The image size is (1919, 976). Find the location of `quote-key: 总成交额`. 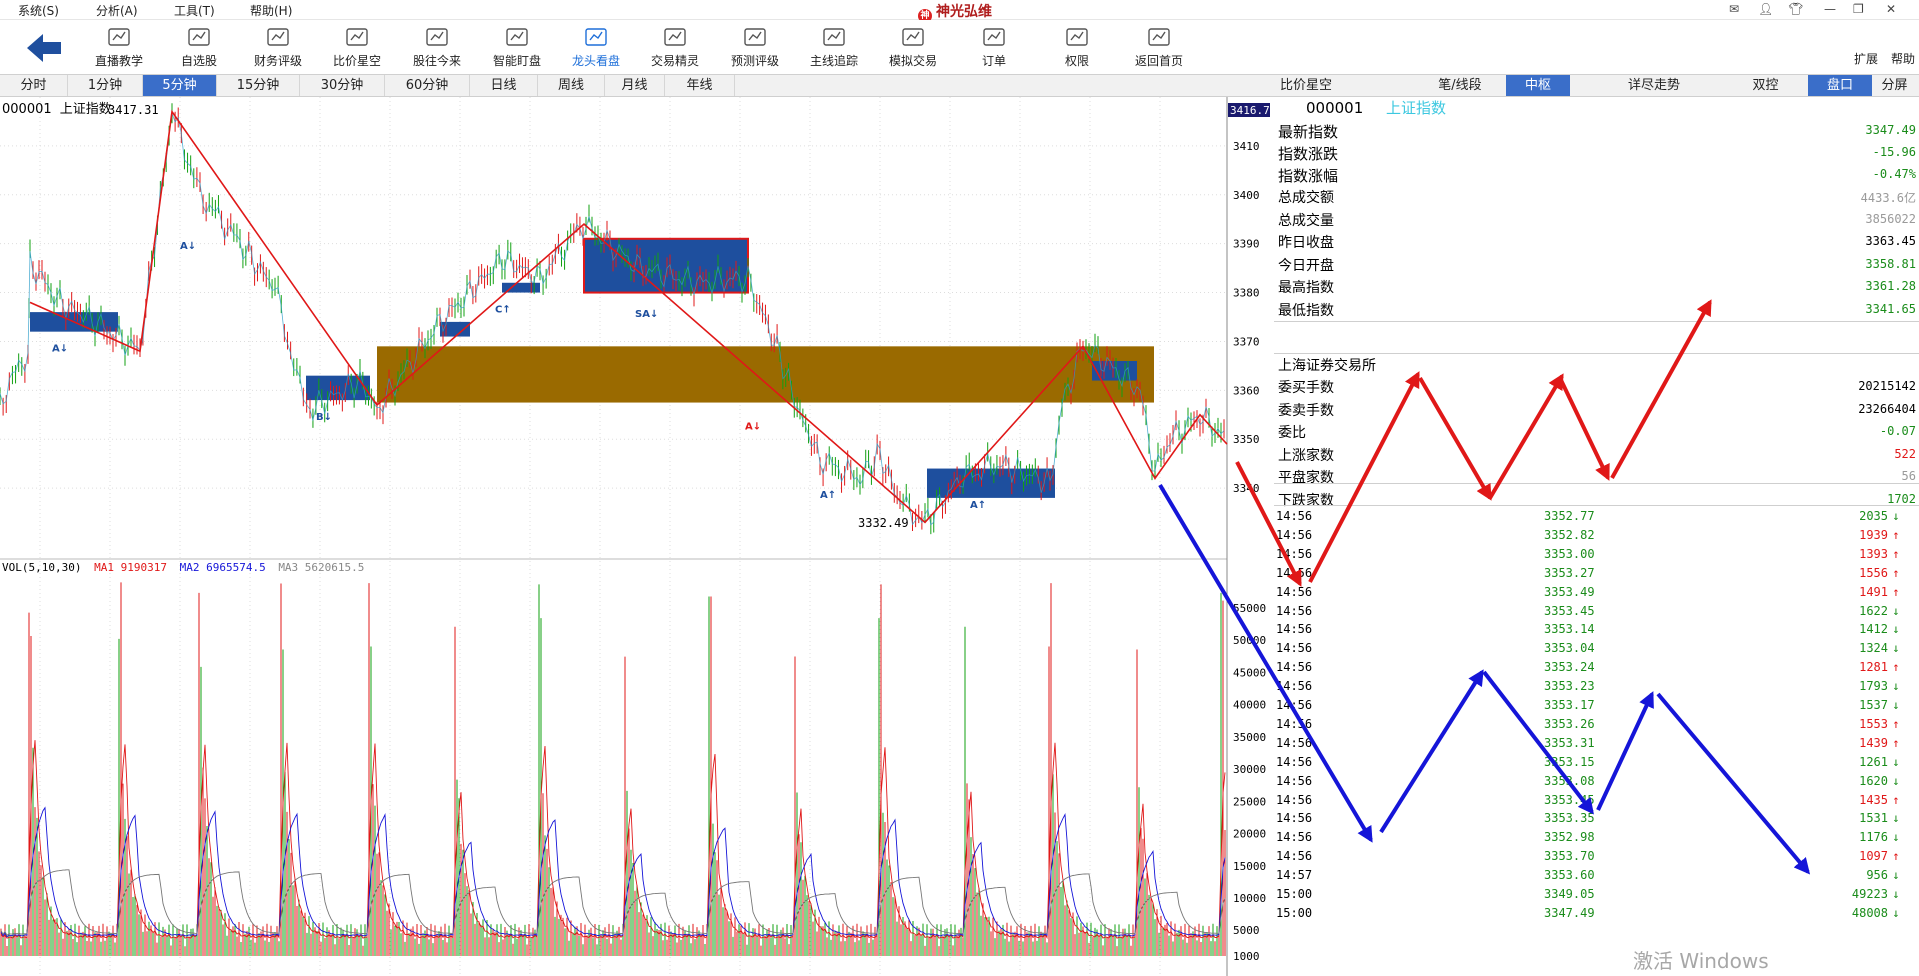

quote-key: 总成交额 is located at coordinates (1306, 198).